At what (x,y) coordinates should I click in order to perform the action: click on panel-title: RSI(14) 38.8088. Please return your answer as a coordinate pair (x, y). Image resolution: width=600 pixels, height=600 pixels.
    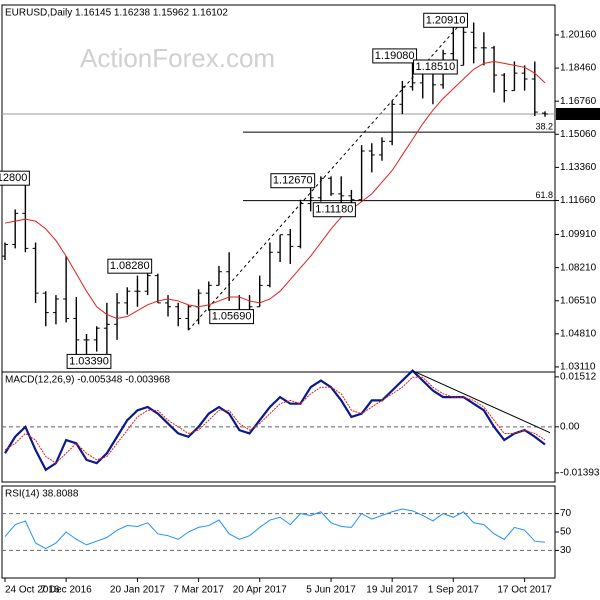
    Looking at the image, I should click on (42, 494).